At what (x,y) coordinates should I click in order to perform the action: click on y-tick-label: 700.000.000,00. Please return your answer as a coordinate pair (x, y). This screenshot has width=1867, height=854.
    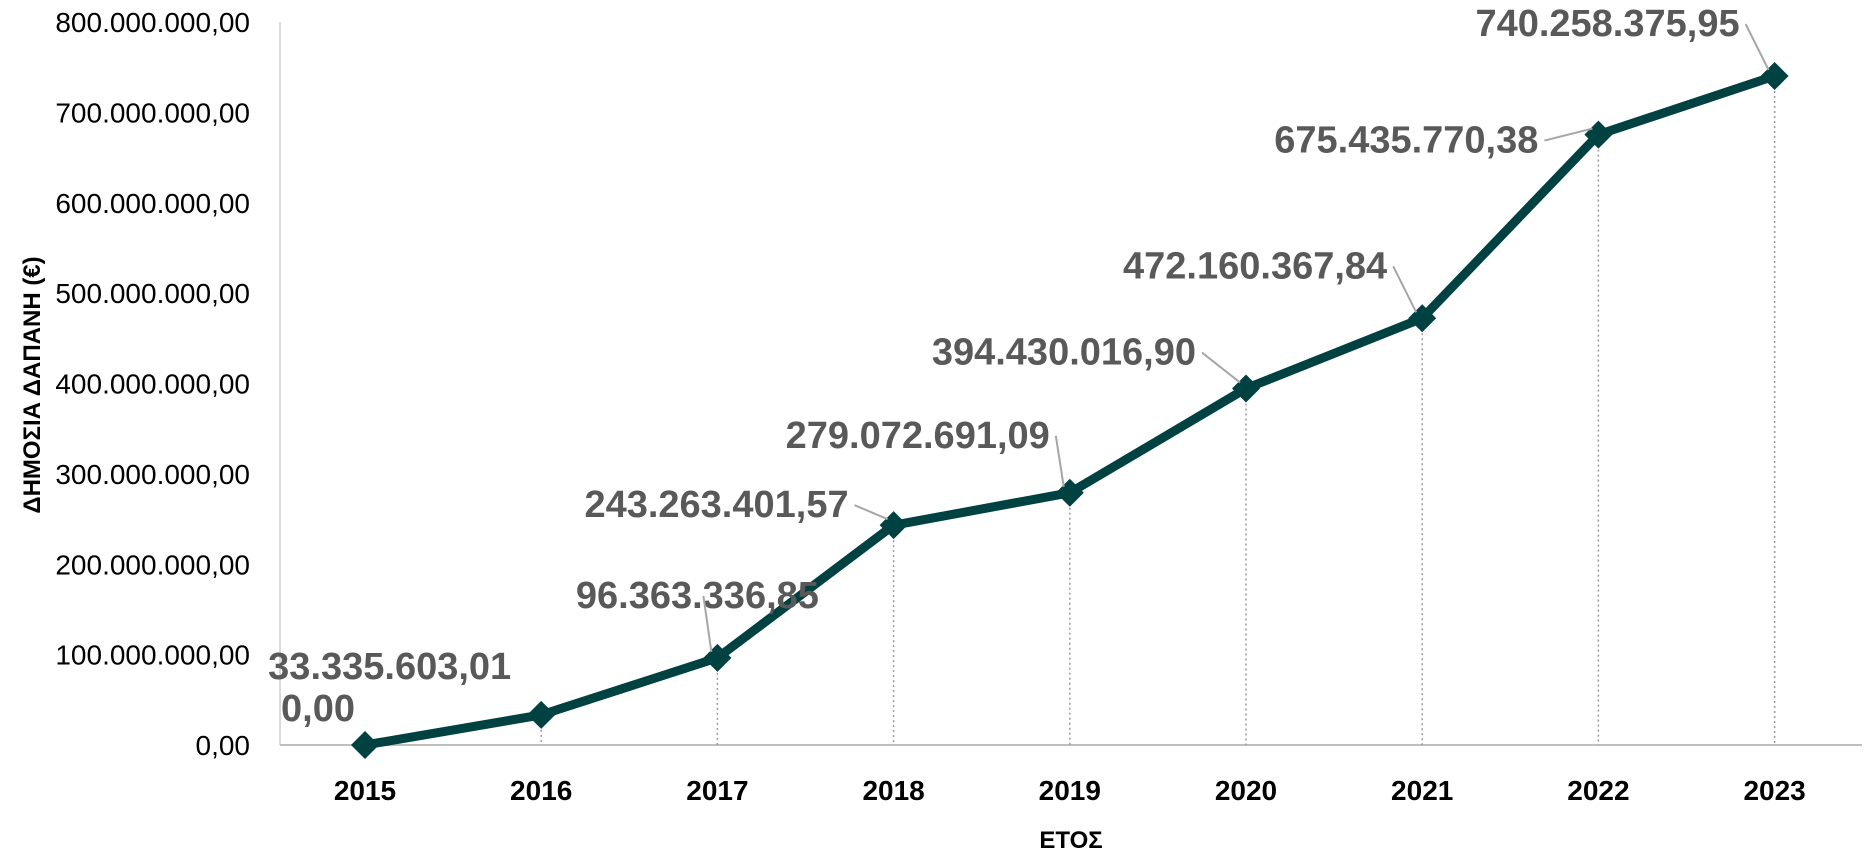
    Looking at the image, I should click on (152, 112).